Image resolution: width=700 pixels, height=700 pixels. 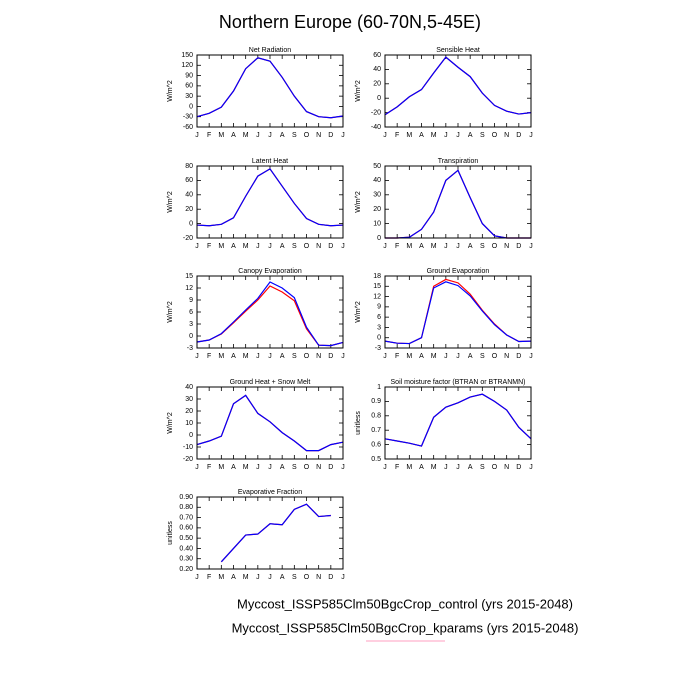 What do you see at coordinates (376, 416) in the screenshot?
I see `y-tick-label: 0.8` at bounding box center [376, 416].